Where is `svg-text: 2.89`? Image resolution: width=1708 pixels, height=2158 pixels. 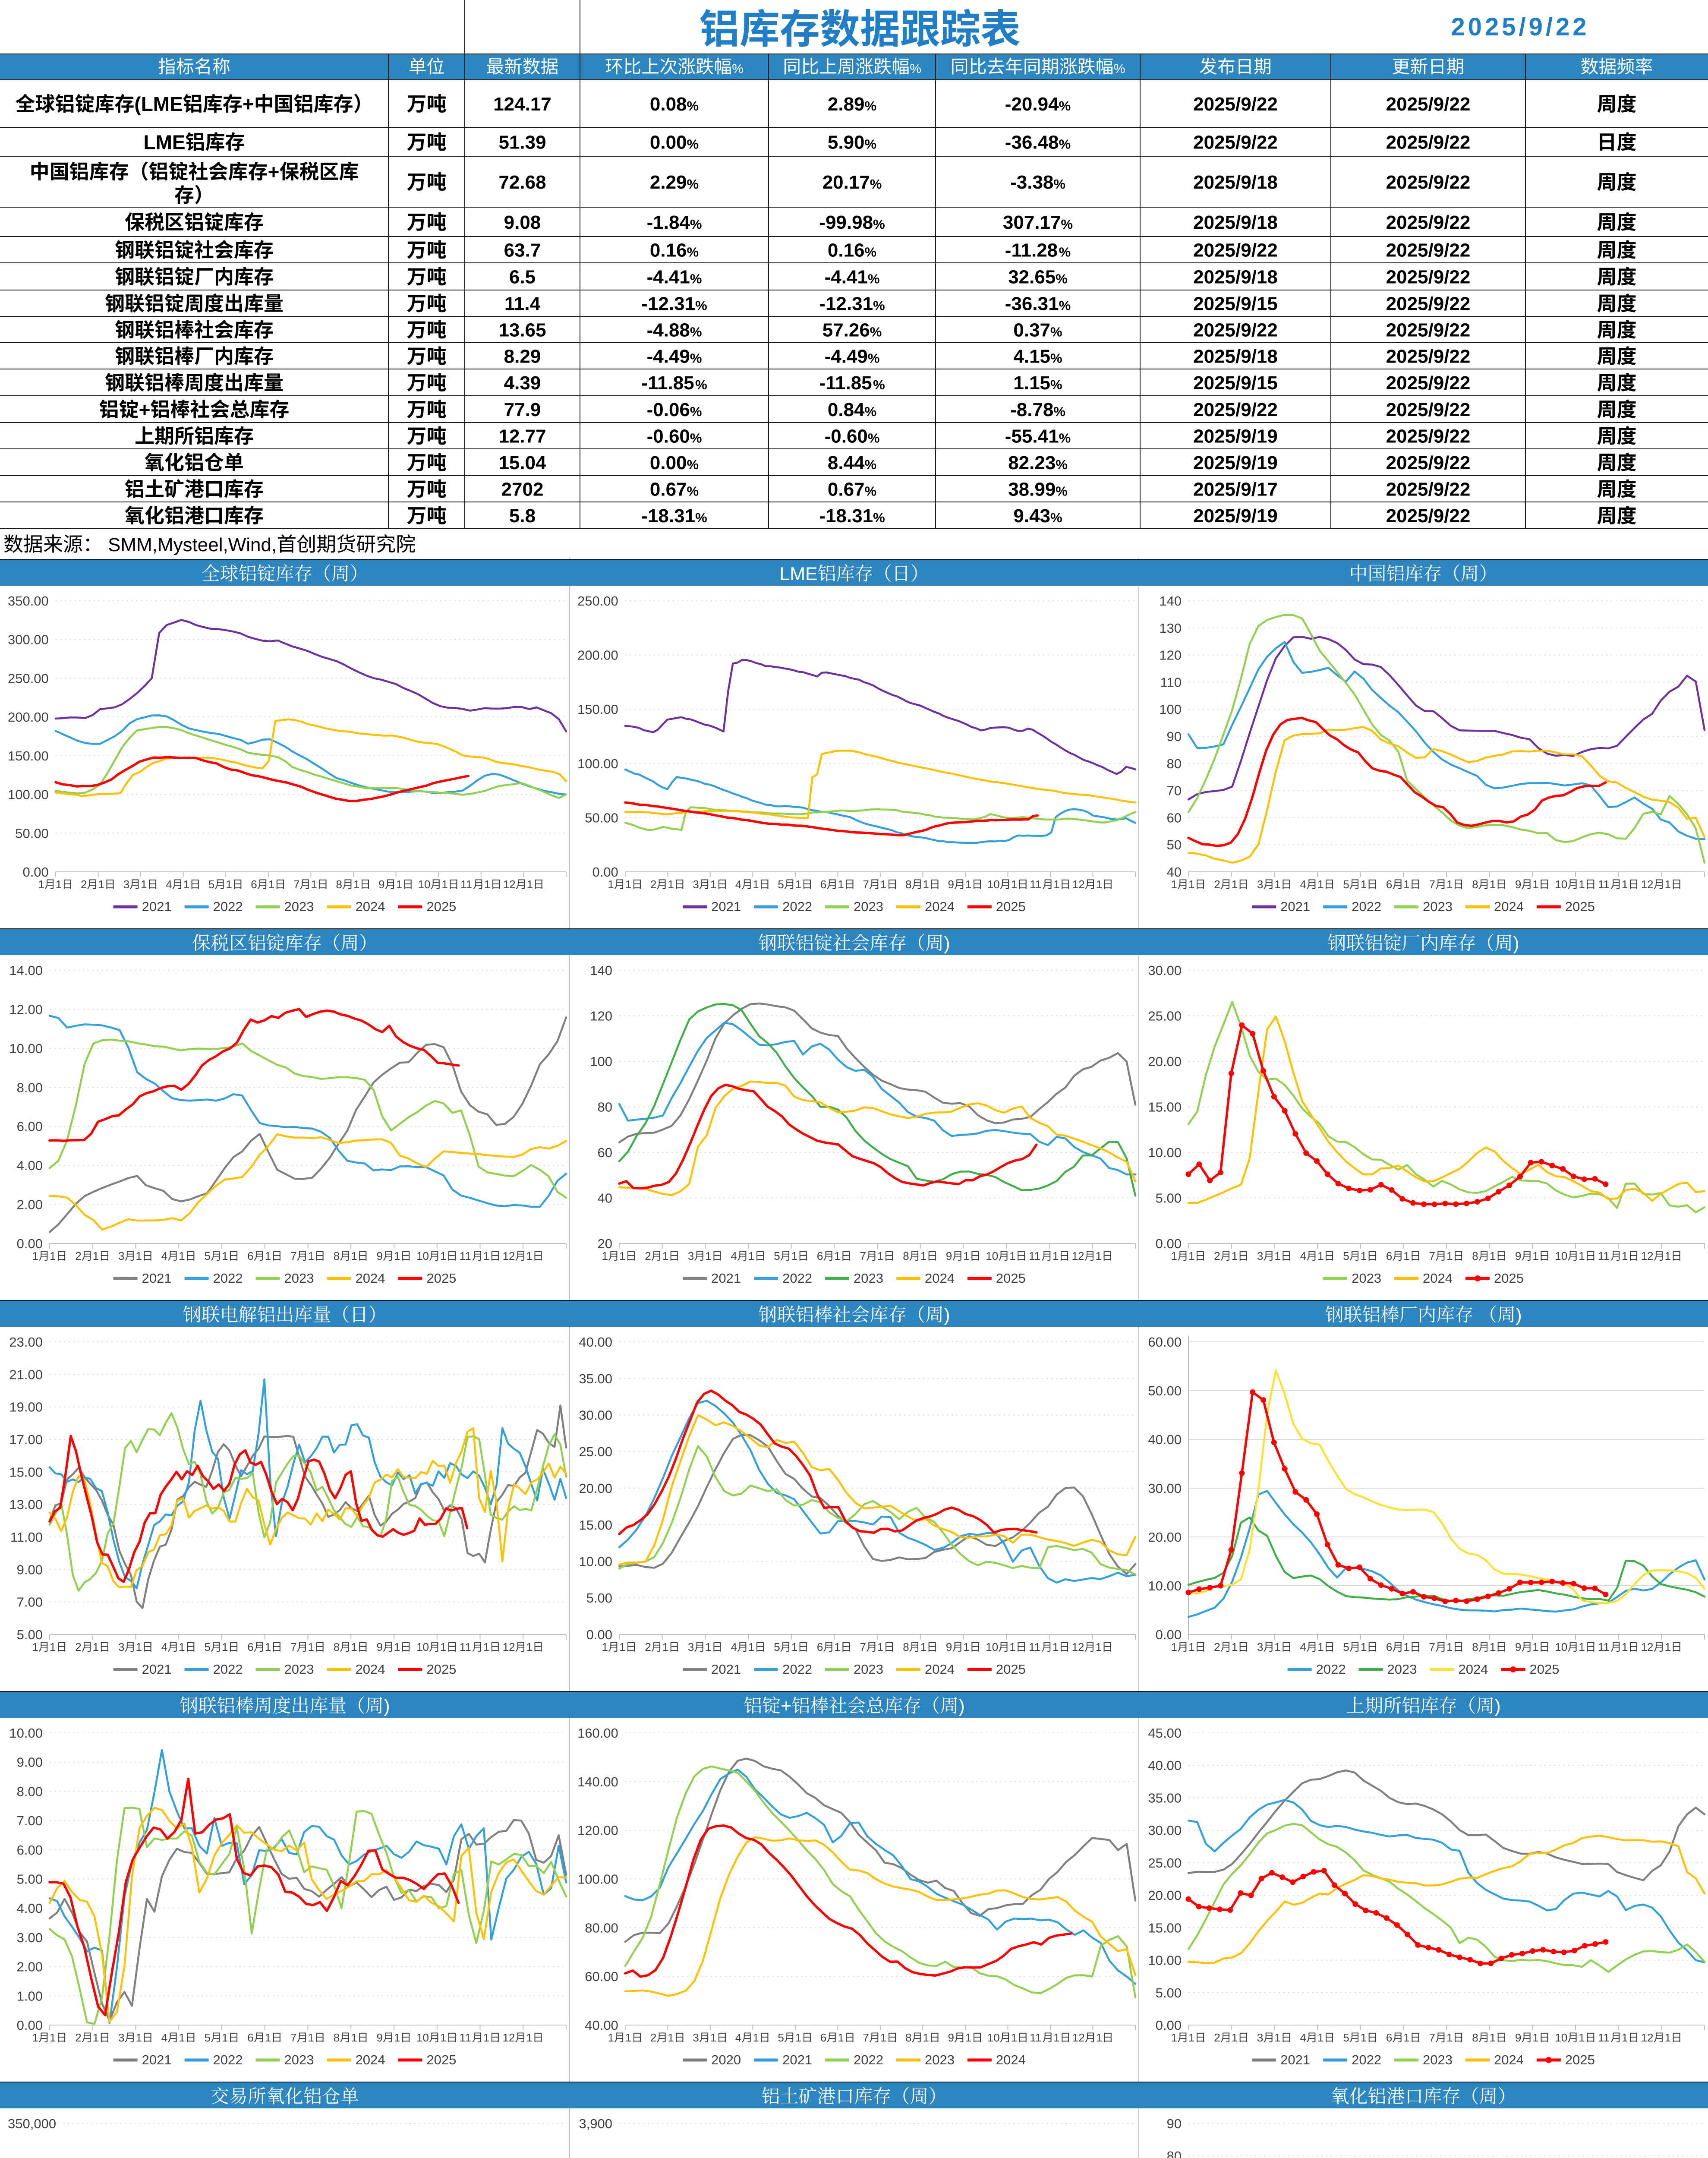
svg-text: 2.89 is located at coordinates (846, 104).